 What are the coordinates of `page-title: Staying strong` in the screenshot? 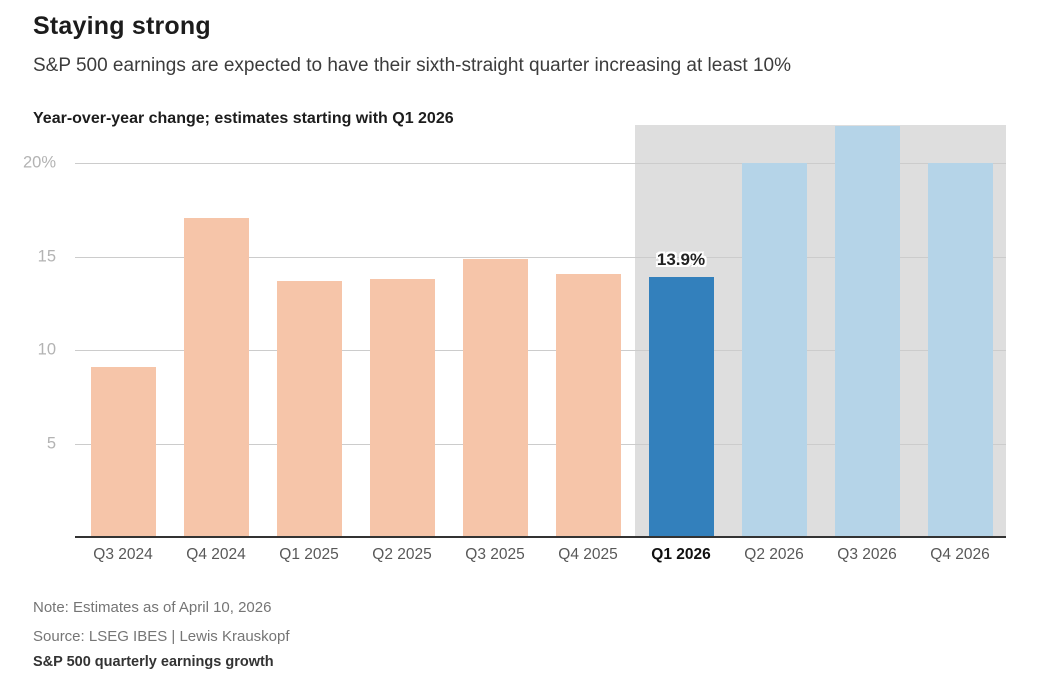 It's located at (122, 26).